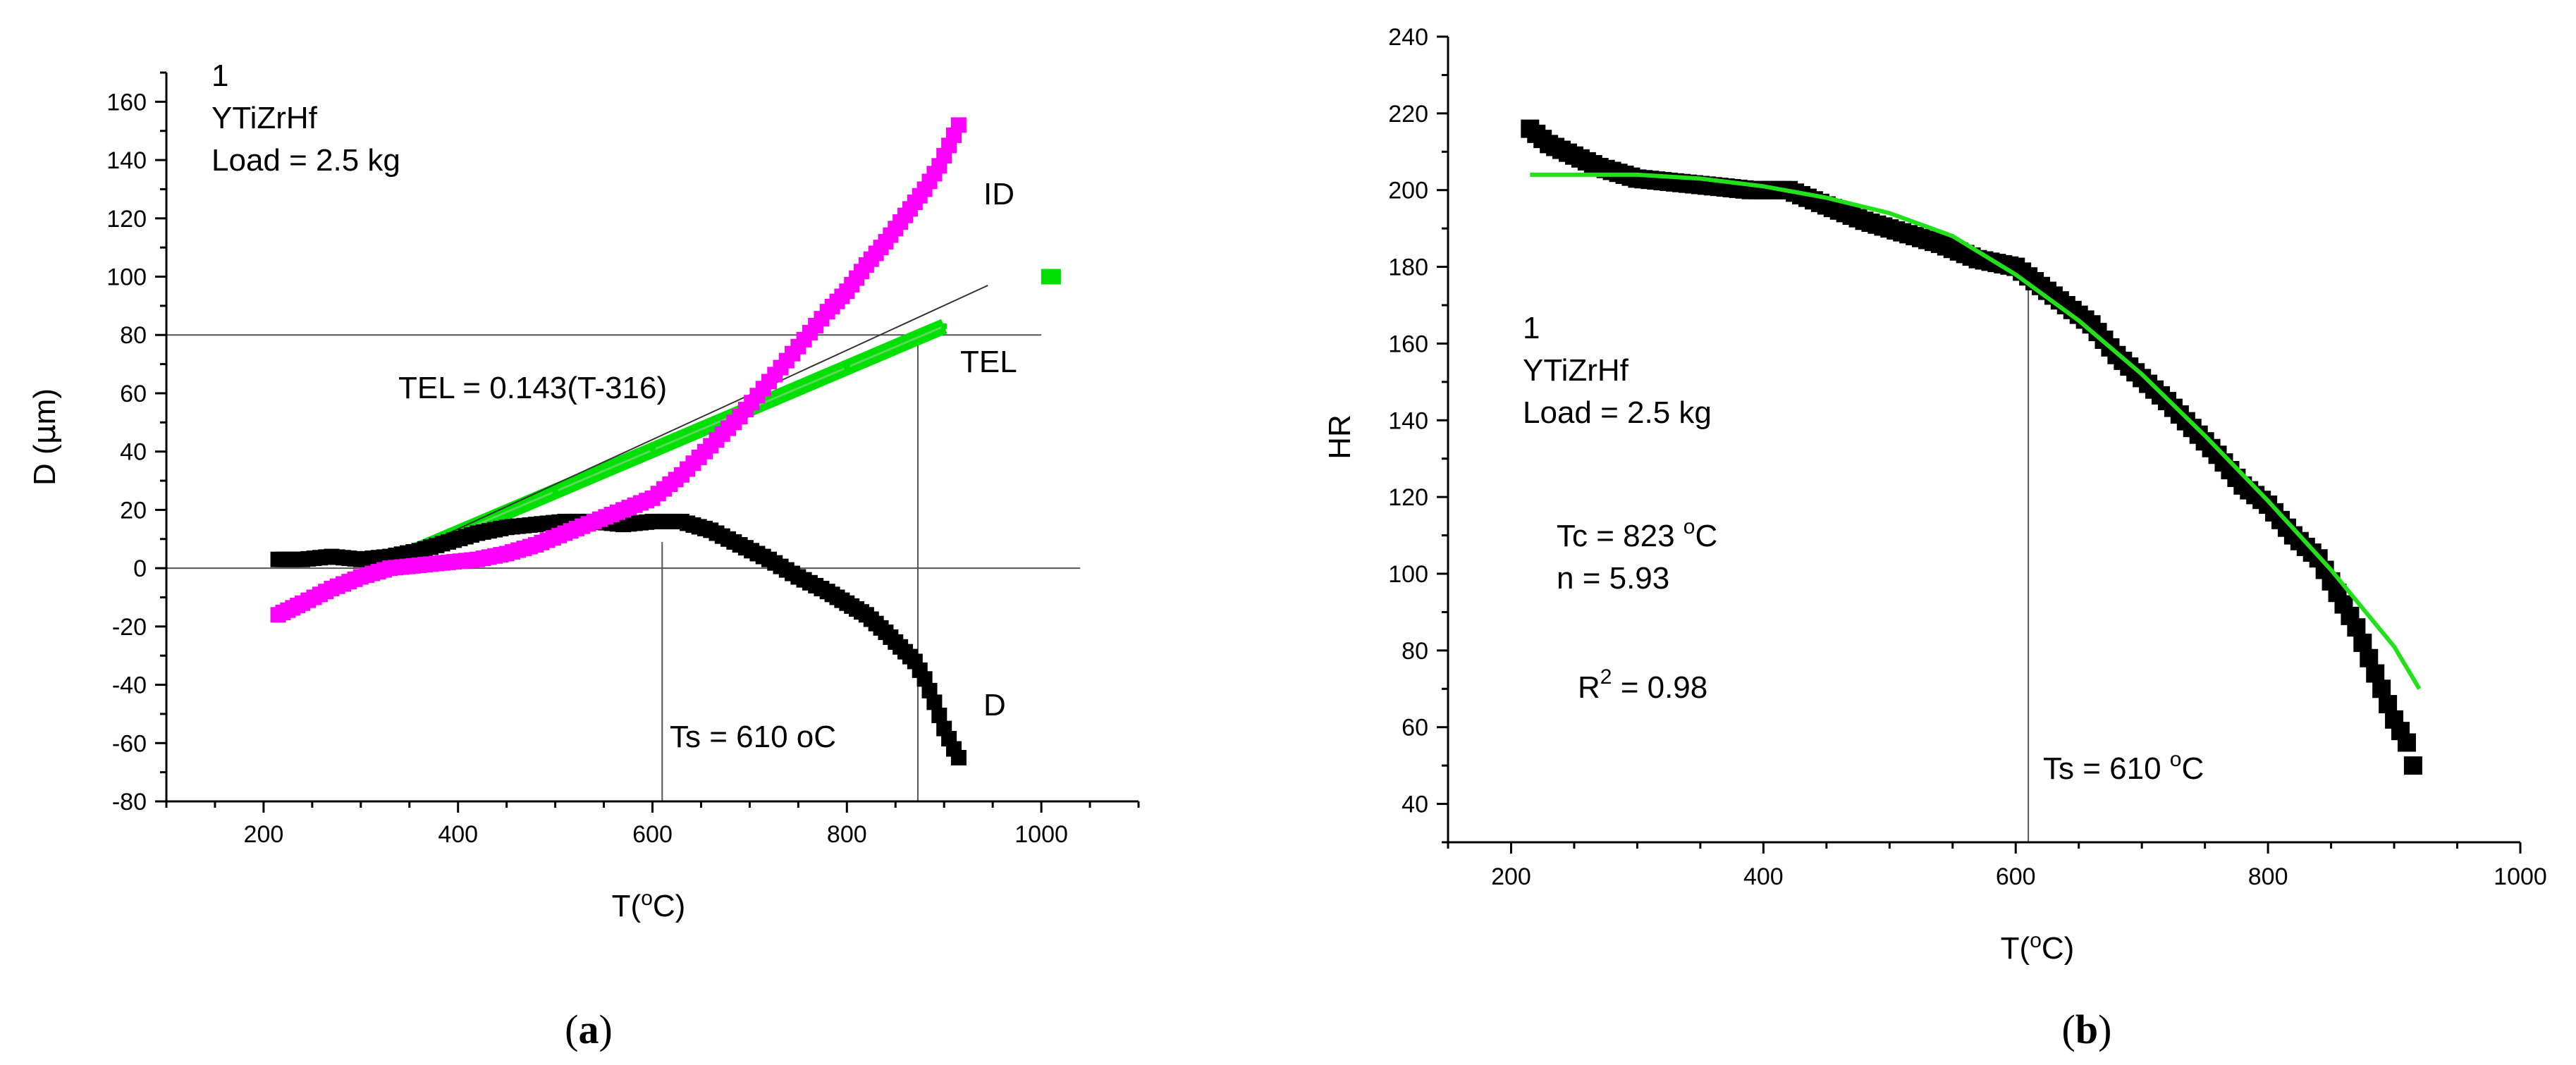 This screenshot has height=1065, width=2576. I want to click on chart-a-y-tick-label: -20, so click(129, 627).